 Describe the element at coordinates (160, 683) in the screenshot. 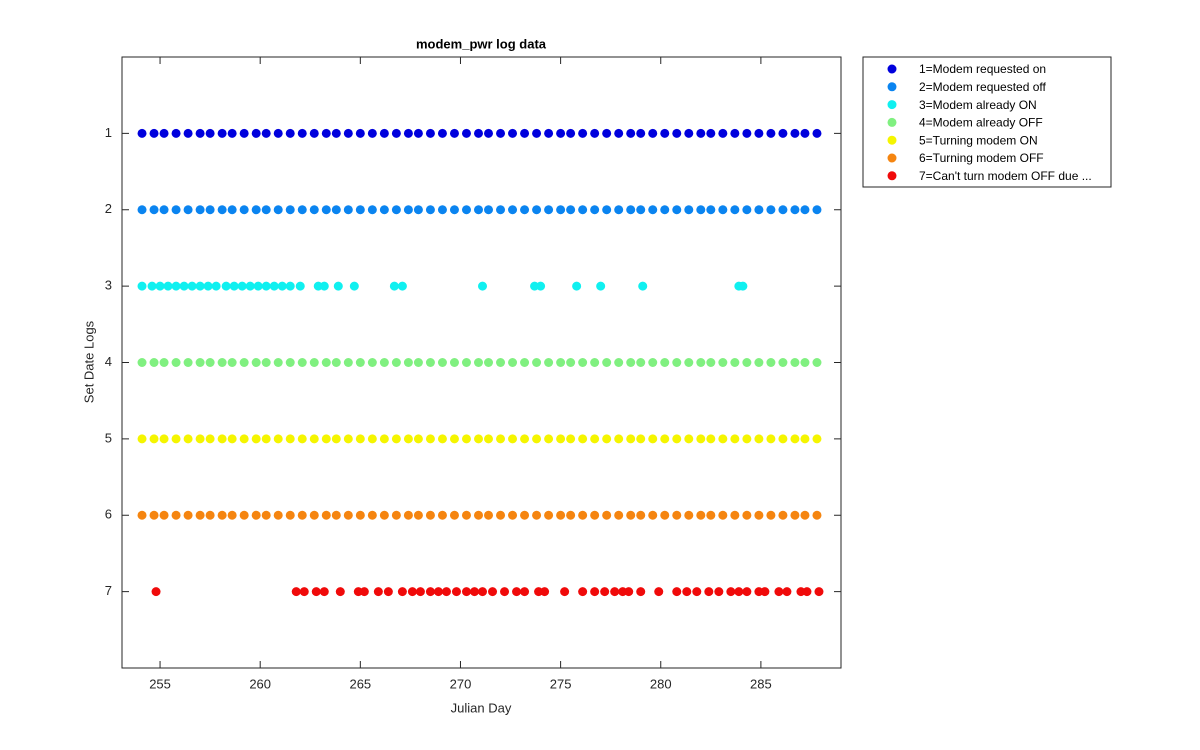

I see `x-tick-label: 255` at that location.